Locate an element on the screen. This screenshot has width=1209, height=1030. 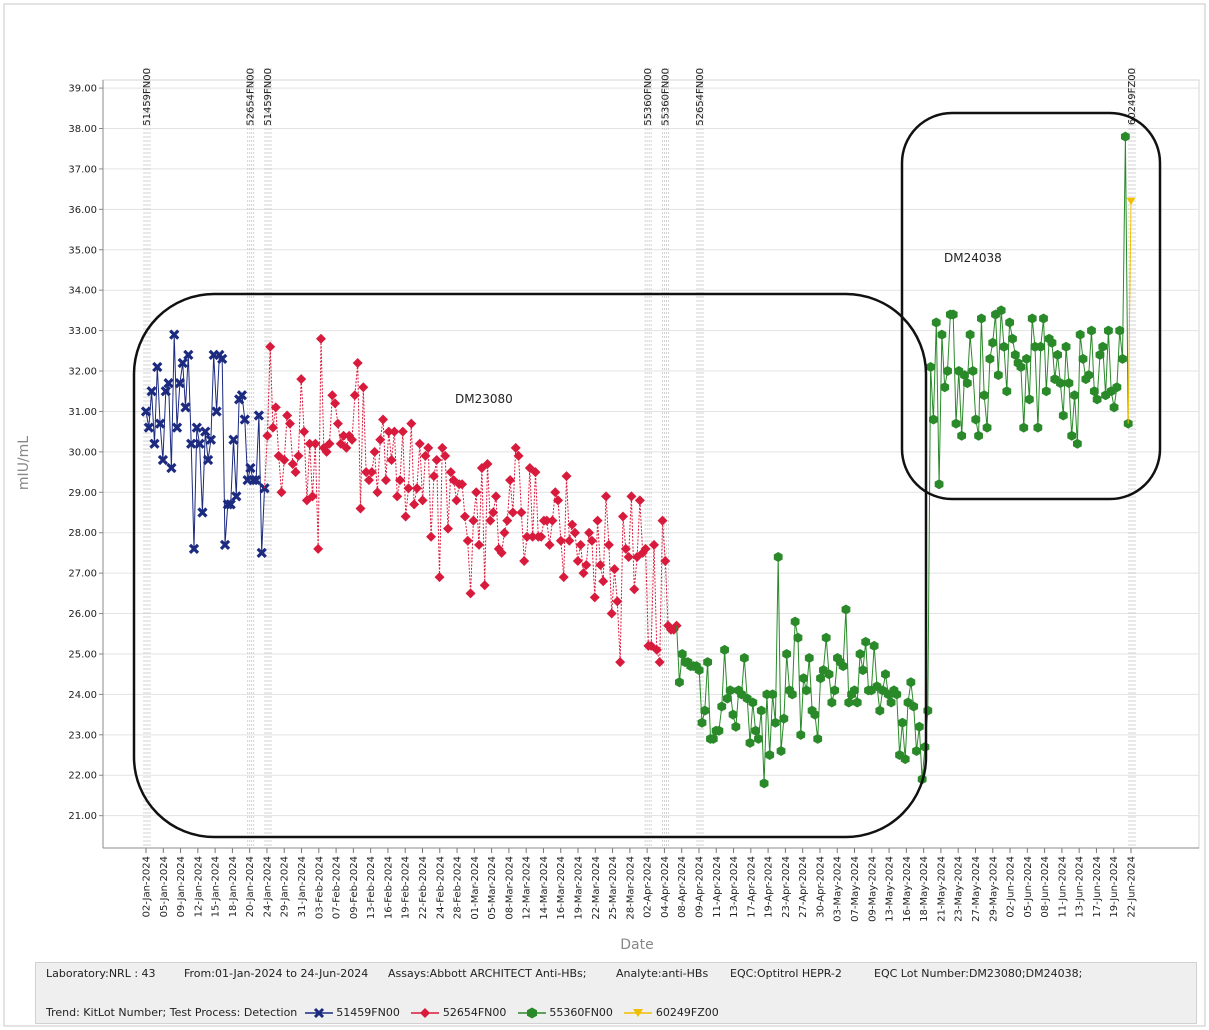
legend-item-55360fn00: 55360FN00 is located at coordinates (565, 1012).